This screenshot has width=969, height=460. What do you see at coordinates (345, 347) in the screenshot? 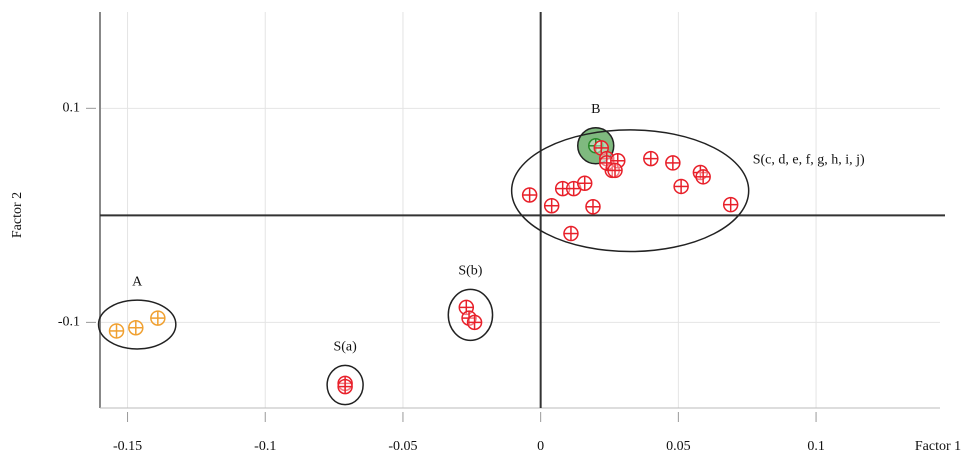
I see `group-label: S(a)` at bounding box center [345, 347].